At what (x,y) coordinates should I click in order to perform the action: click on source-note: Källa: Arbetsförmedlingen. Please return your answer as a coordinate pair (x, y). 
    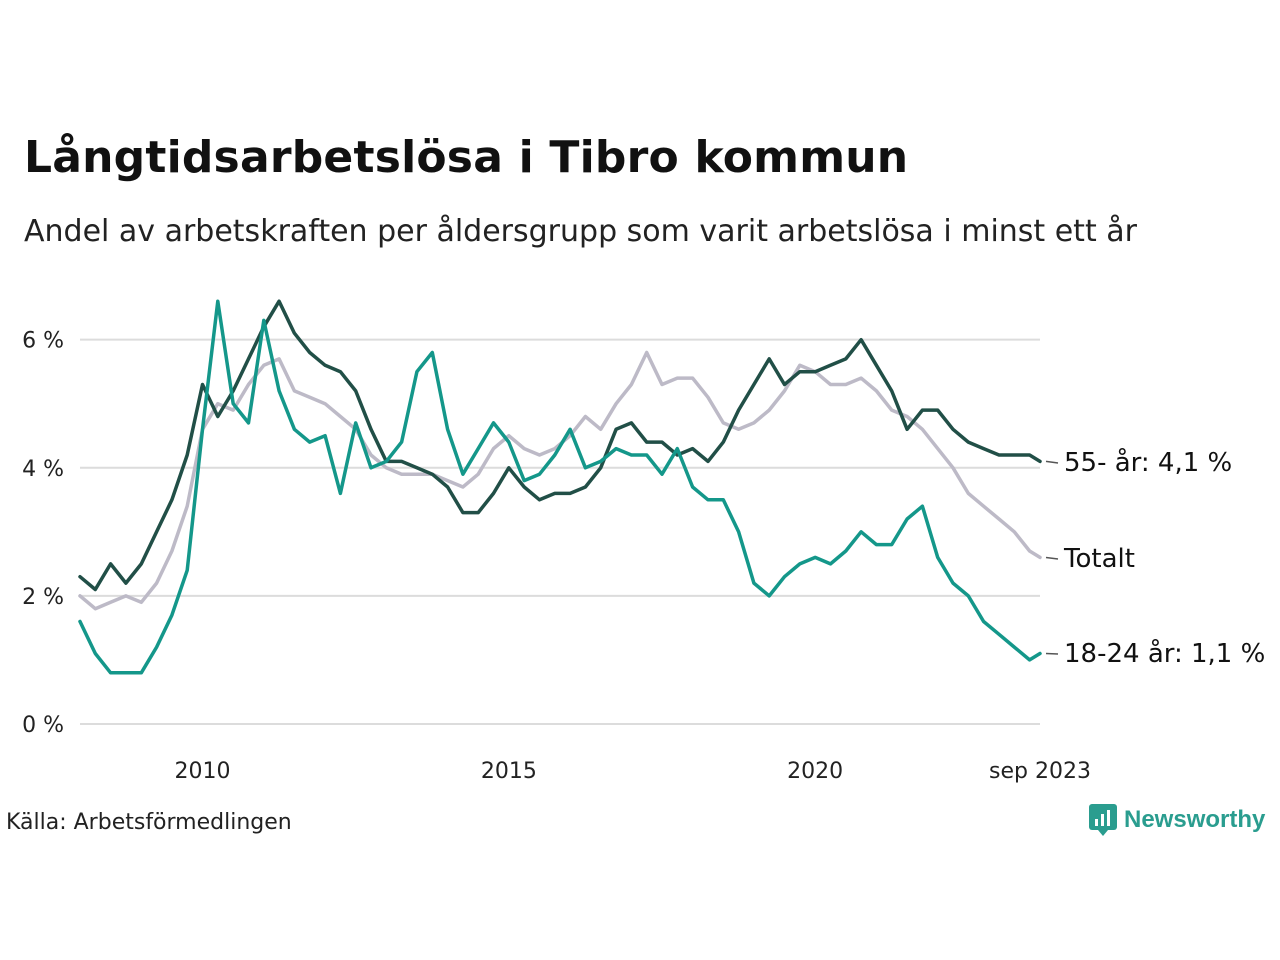
    Looking at the image, I should click on (149, 822).